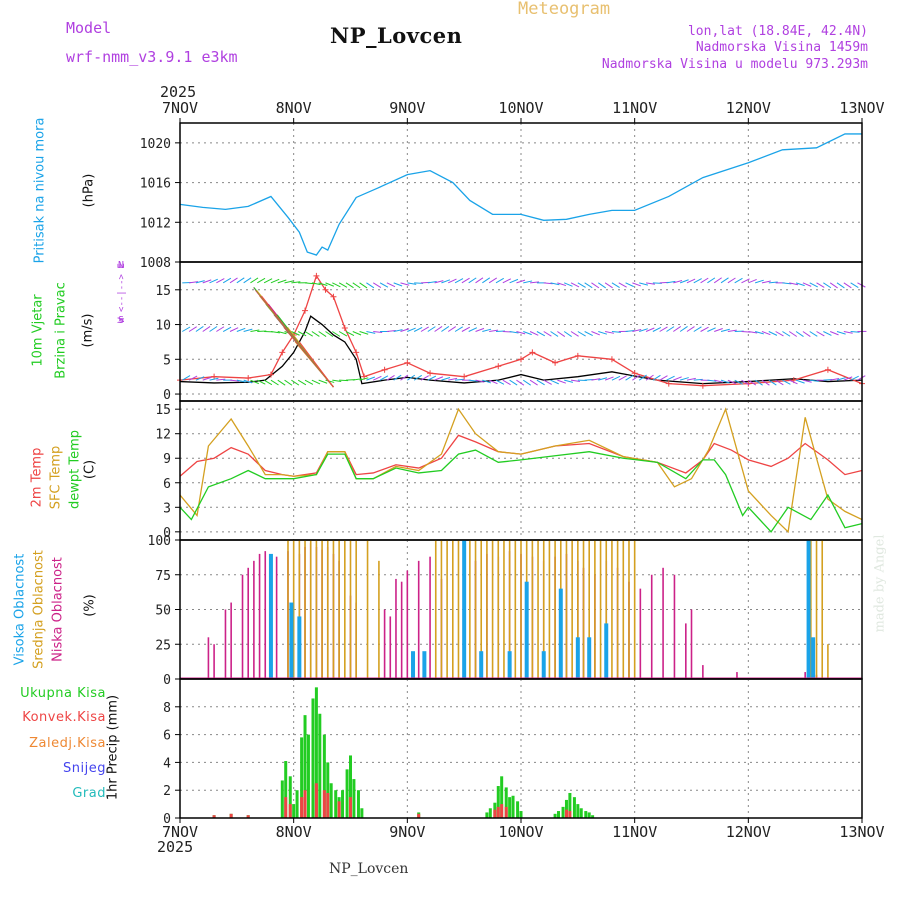 The height and width of the screenshot is (900, 900). I want to click on xtick-bottom-label: 12NOV, so click(748, 832).